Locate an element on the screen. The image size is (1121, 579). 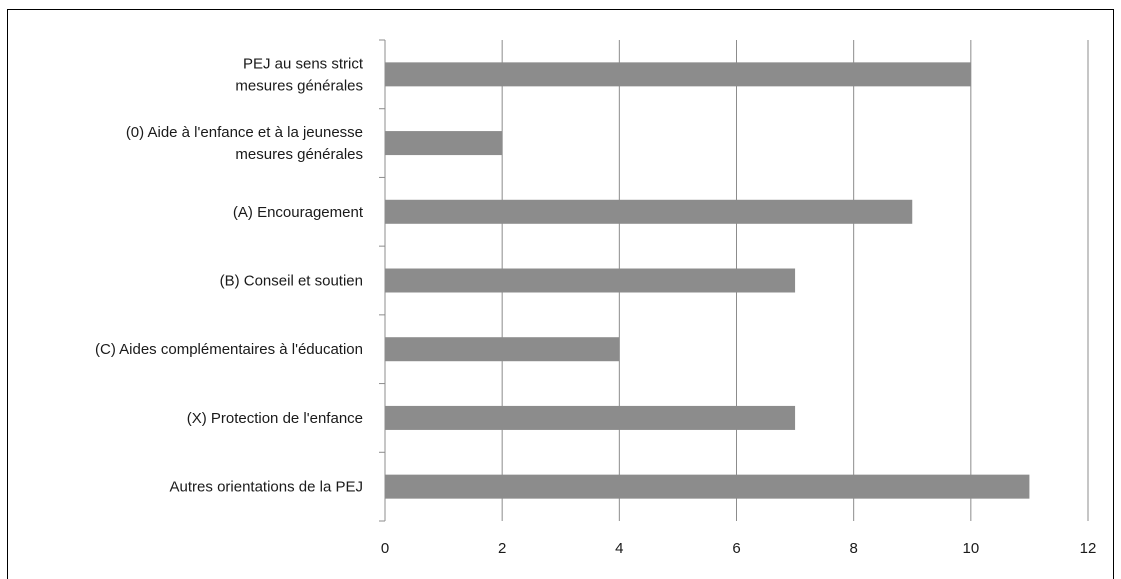
category-label: (C) Aides complémentaires à l'éducation is located at coordinates (229, 349).